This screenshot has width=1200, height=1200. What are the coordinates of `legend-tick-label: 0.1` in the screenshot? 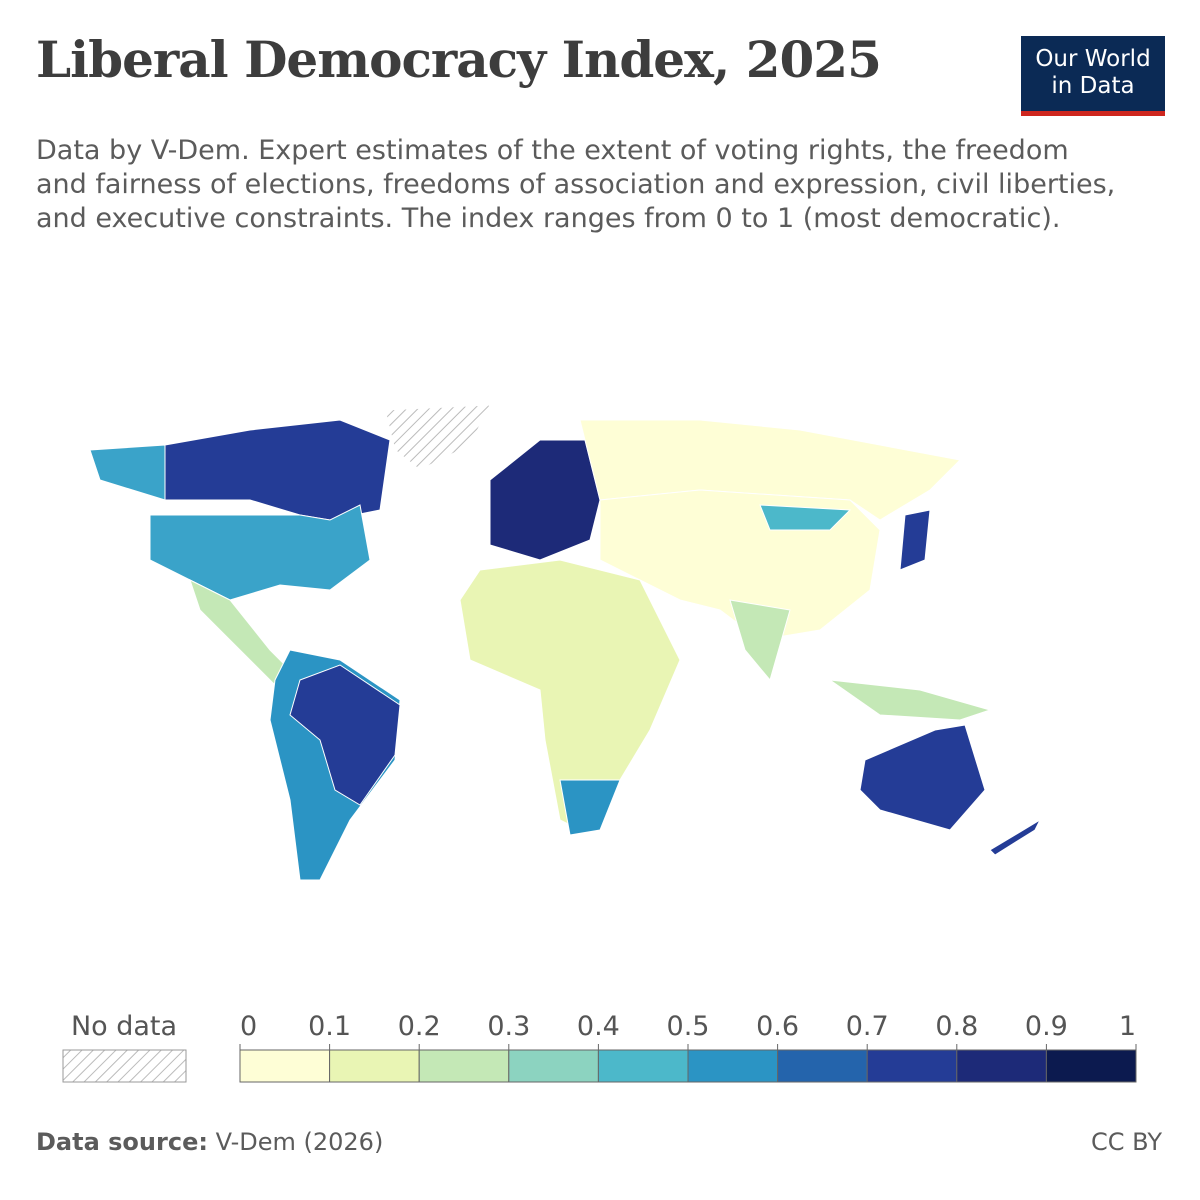 It's located at (329, 1026).